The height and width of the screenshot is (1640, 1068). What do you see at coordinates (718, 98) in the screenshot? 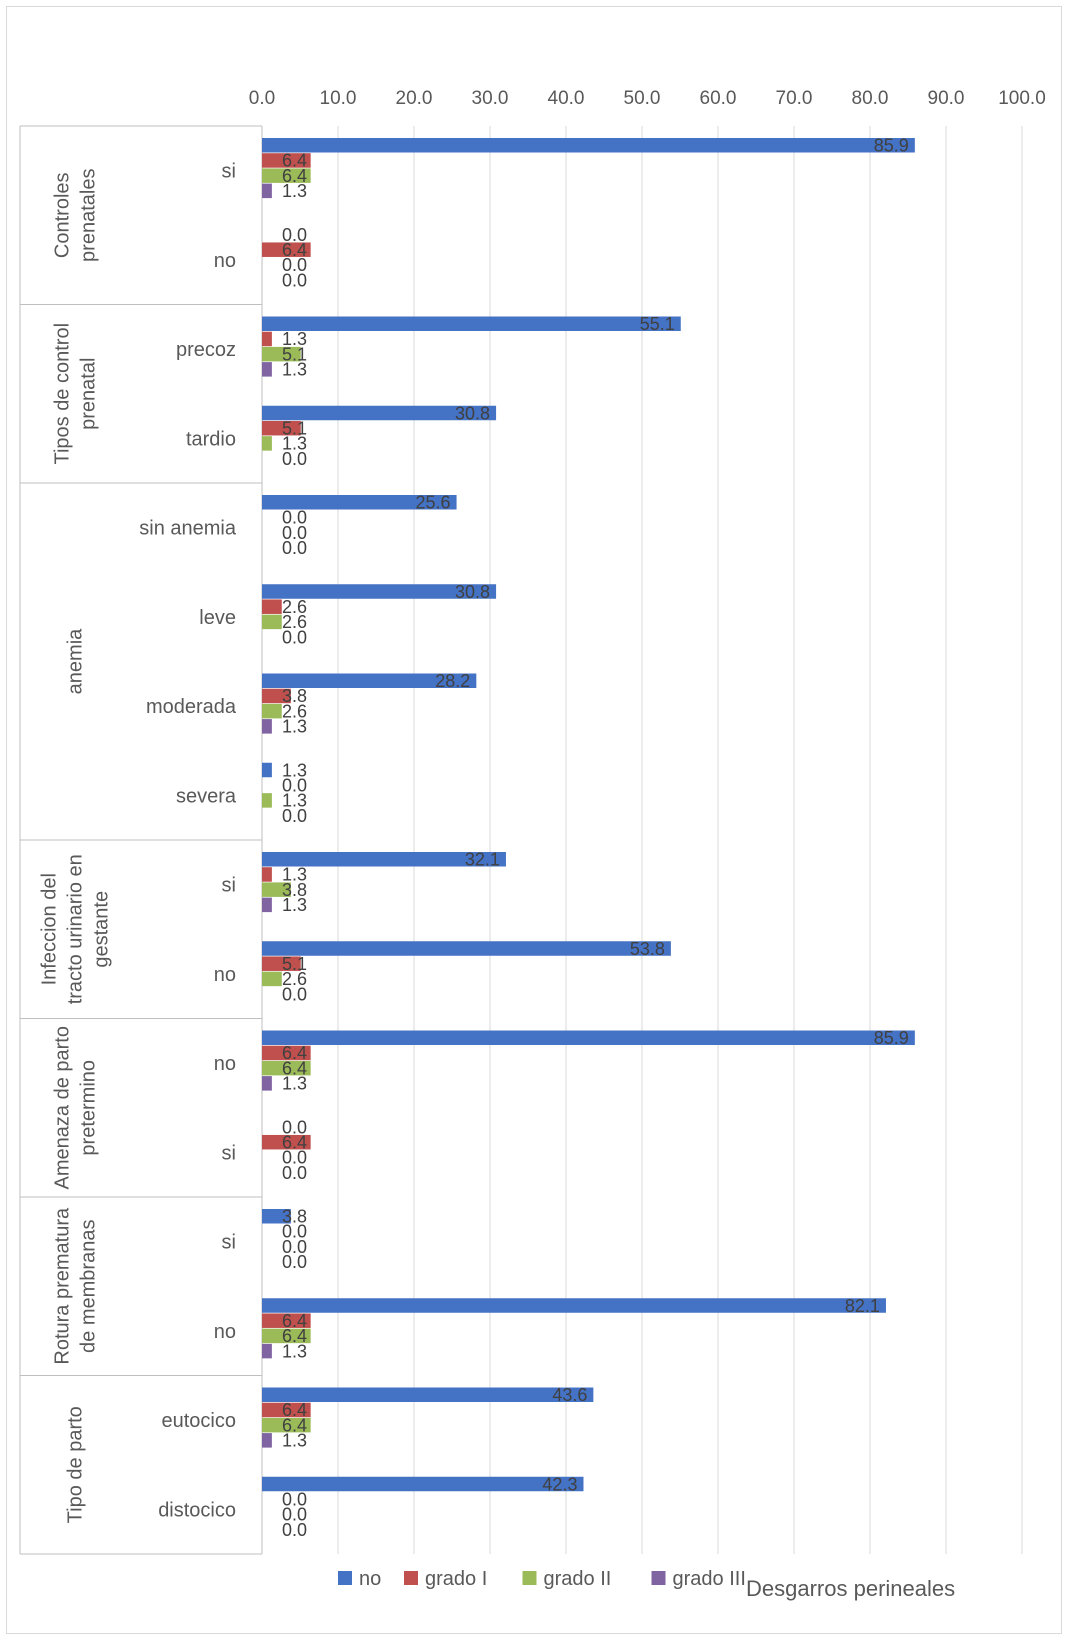
I see `x-tick-label: 60.0` at bounding box center [718, 98].